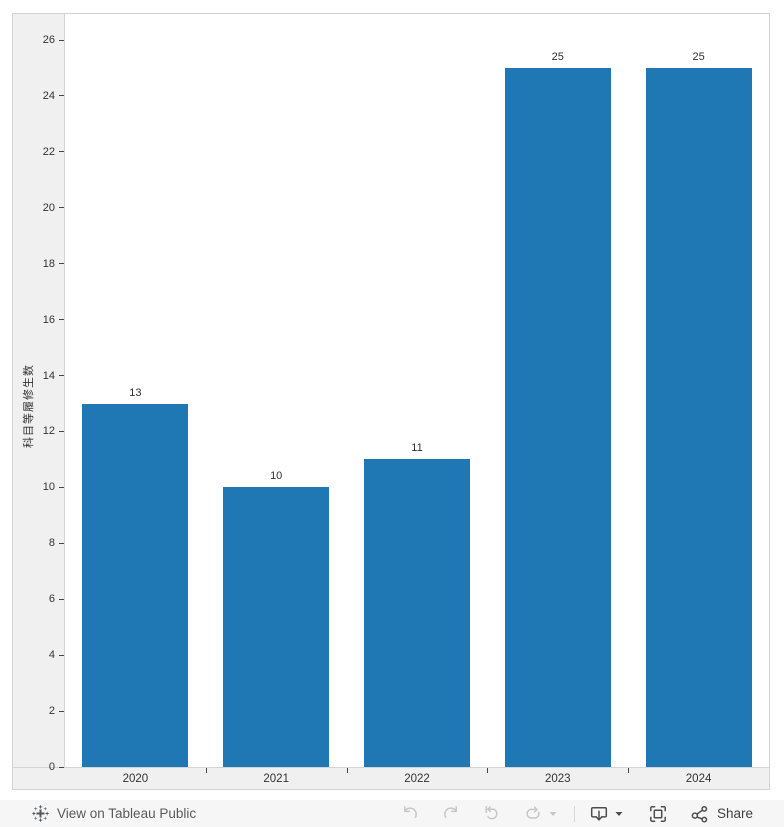 Image resolution: width=784 pixels, height=827 pixels. Describe the element at coordinates (658, 814) in the screenshot. I see `fullscreen-icon` at that location.